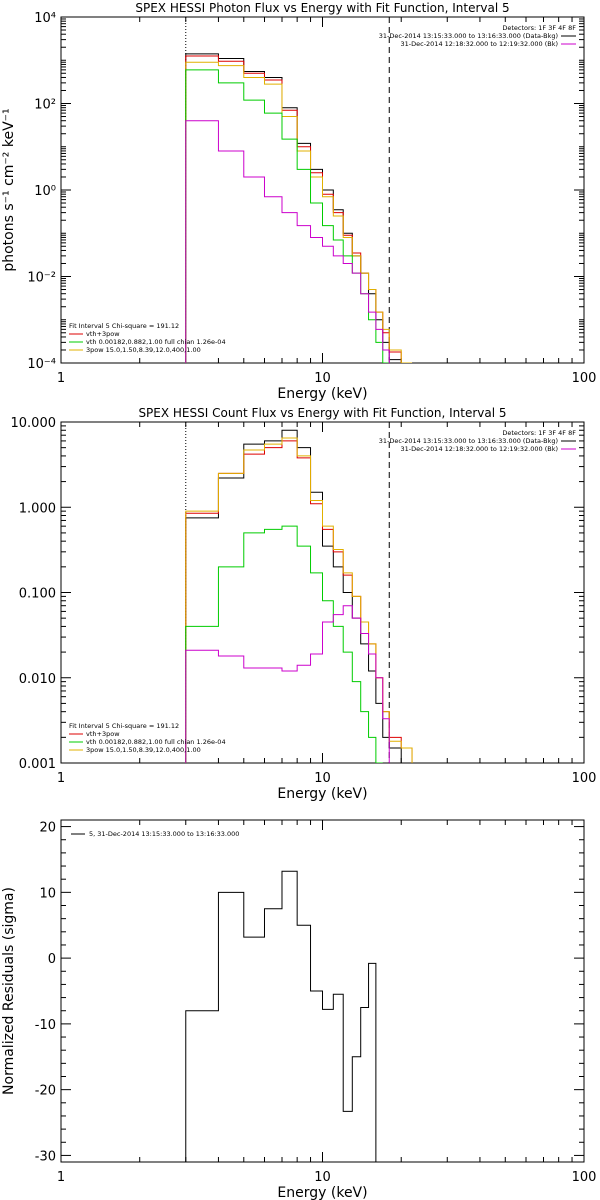 The height and width of the screenshot is (1200, 600). What do you see at coordinates (52, 959) in the screenshot?
I see `y-tick-label: 0` at bounding box center [52, 959].